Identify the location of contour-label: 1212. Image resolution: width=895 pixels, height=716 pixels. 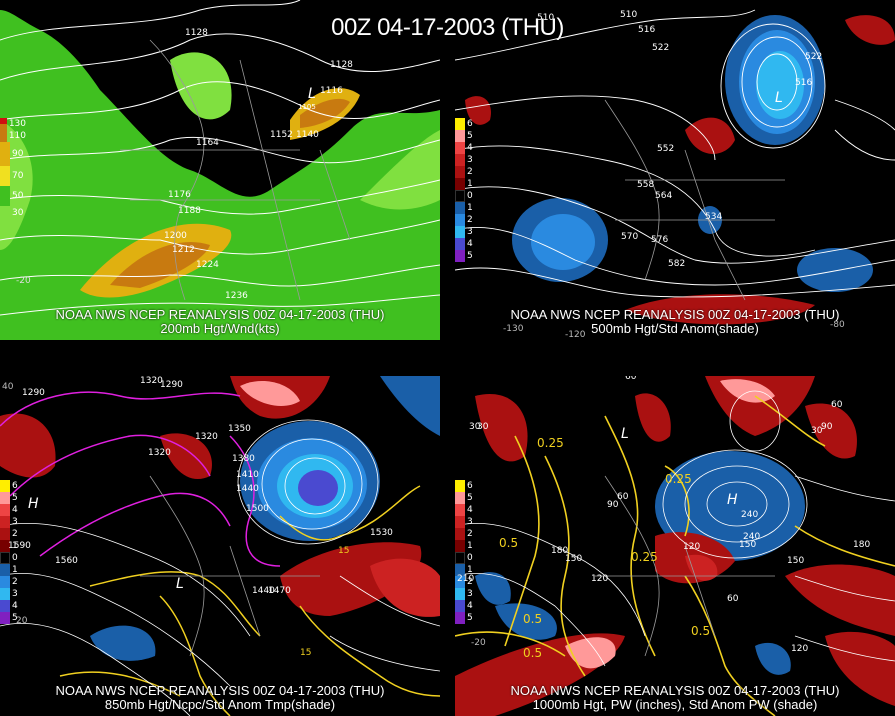
(183, 250).